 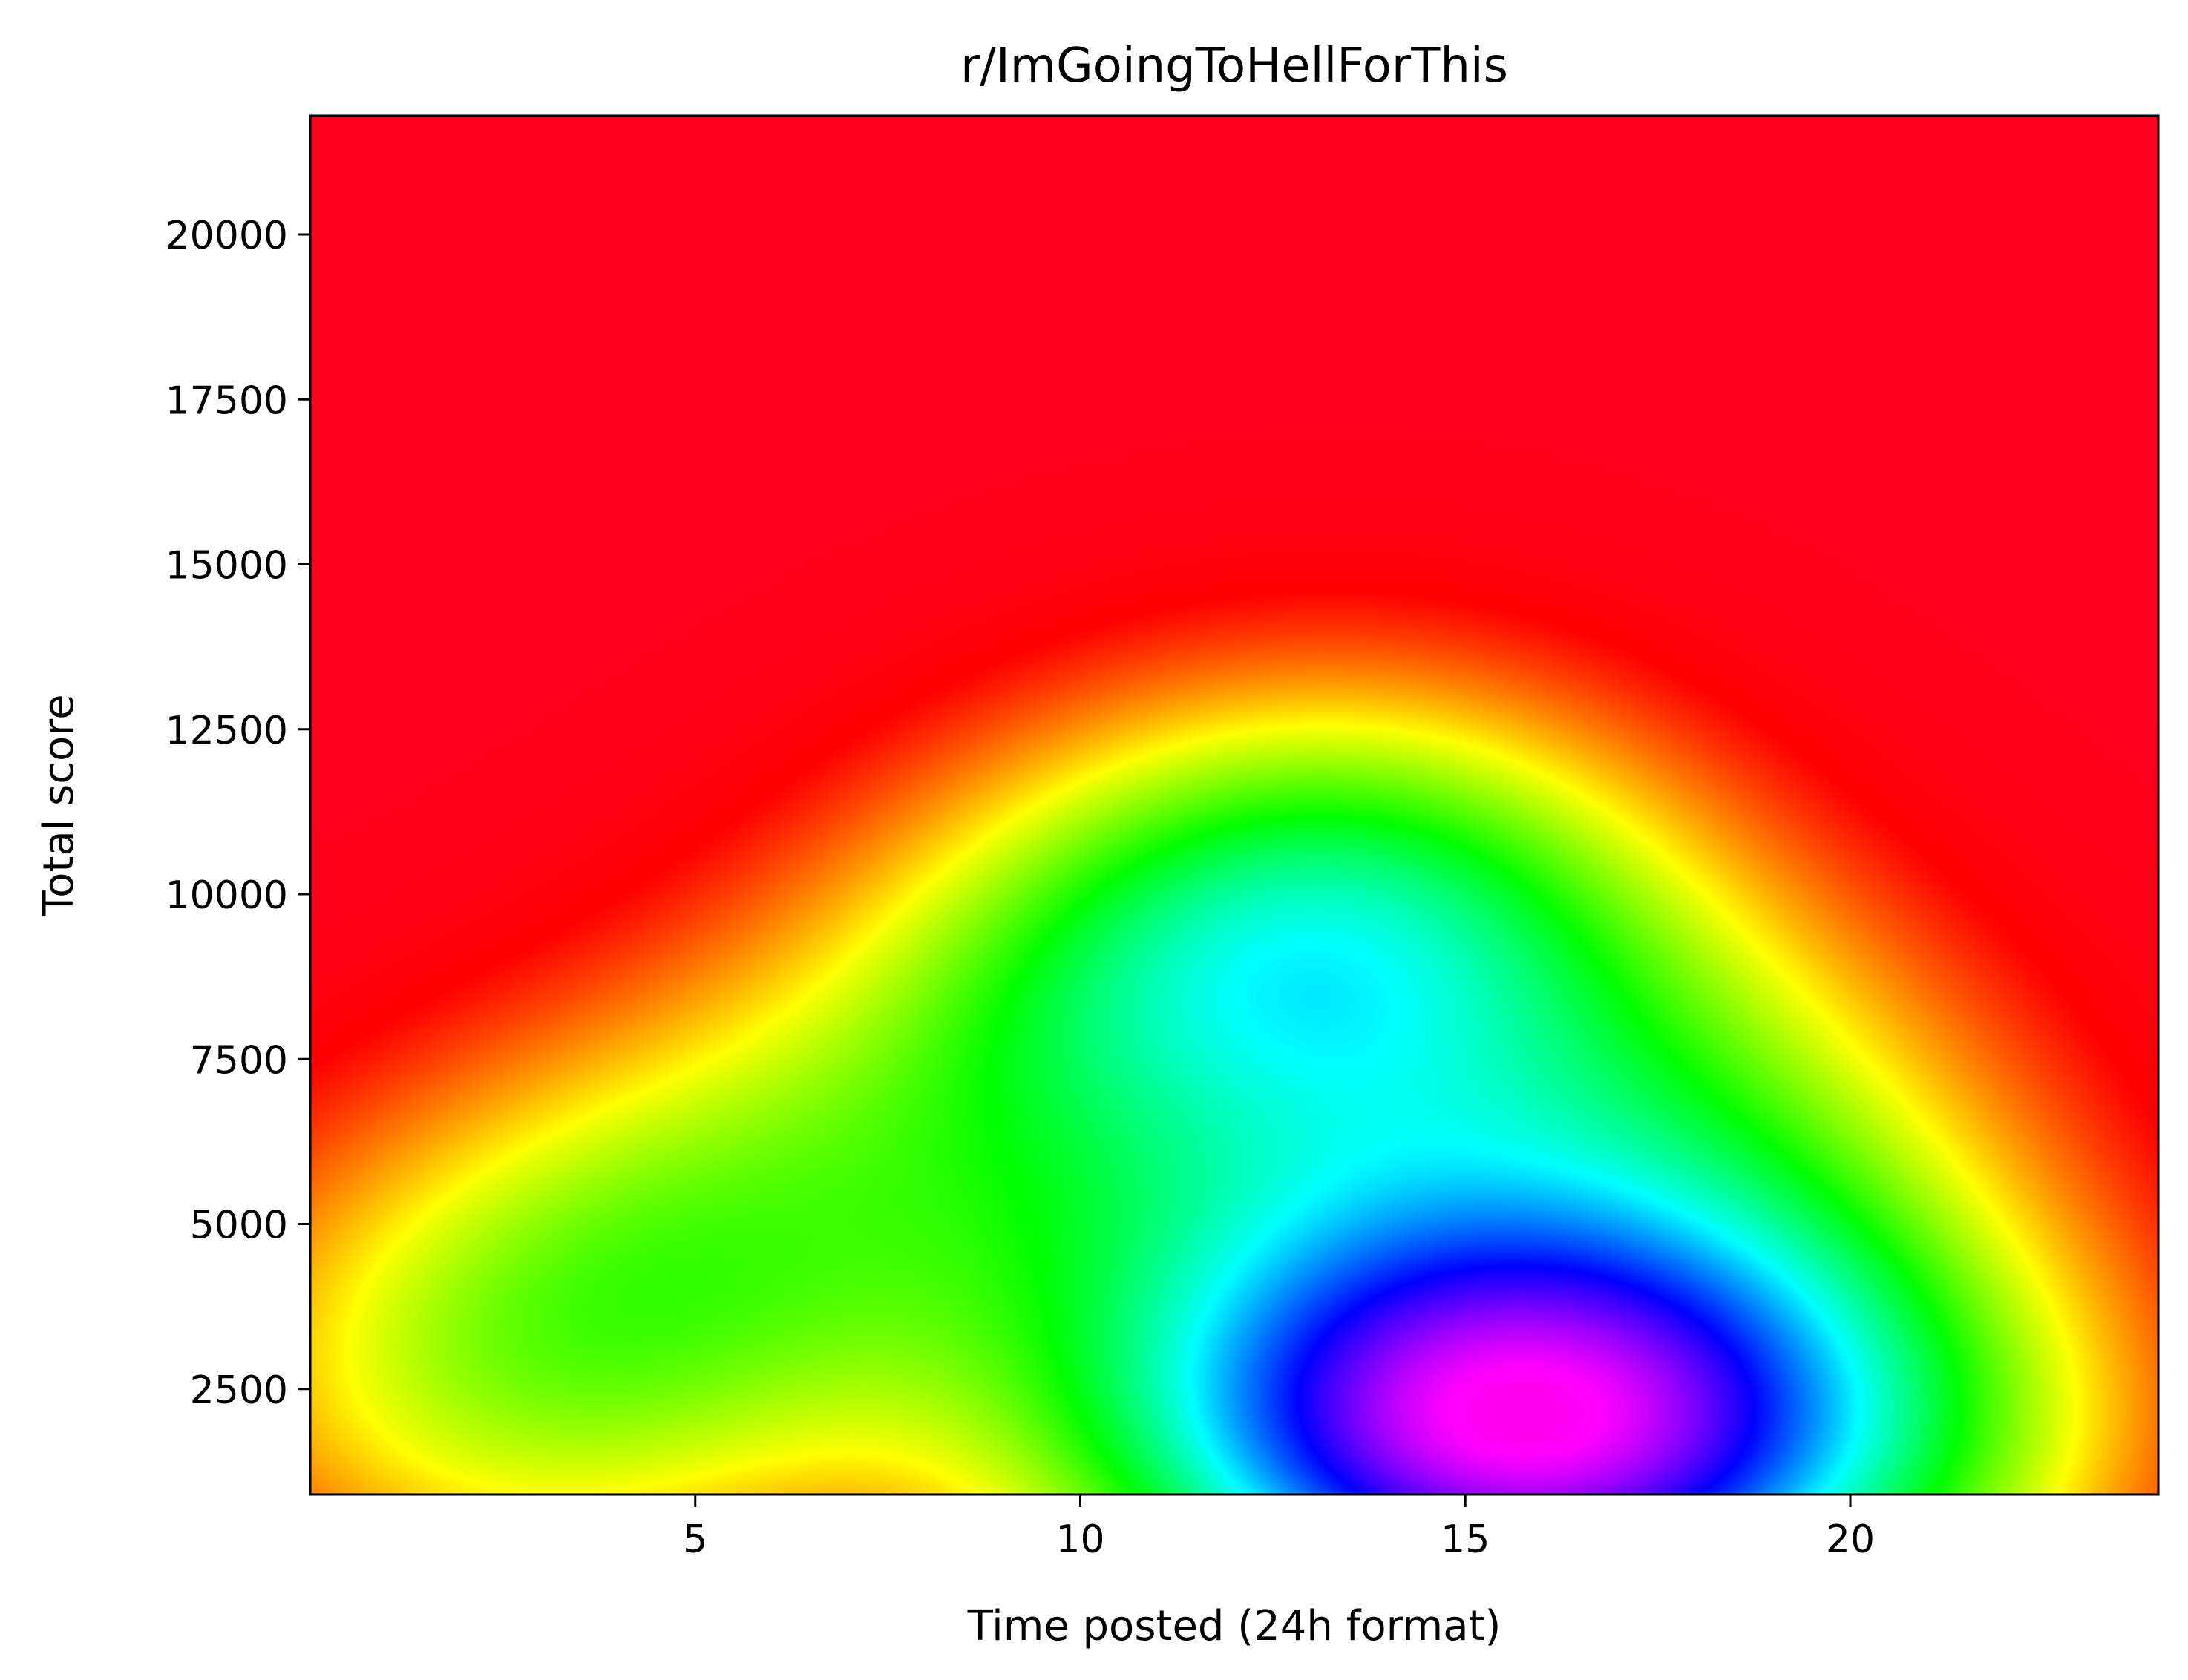 I want to click on x-tick-label: 15, so click(x=1465, y=1539).